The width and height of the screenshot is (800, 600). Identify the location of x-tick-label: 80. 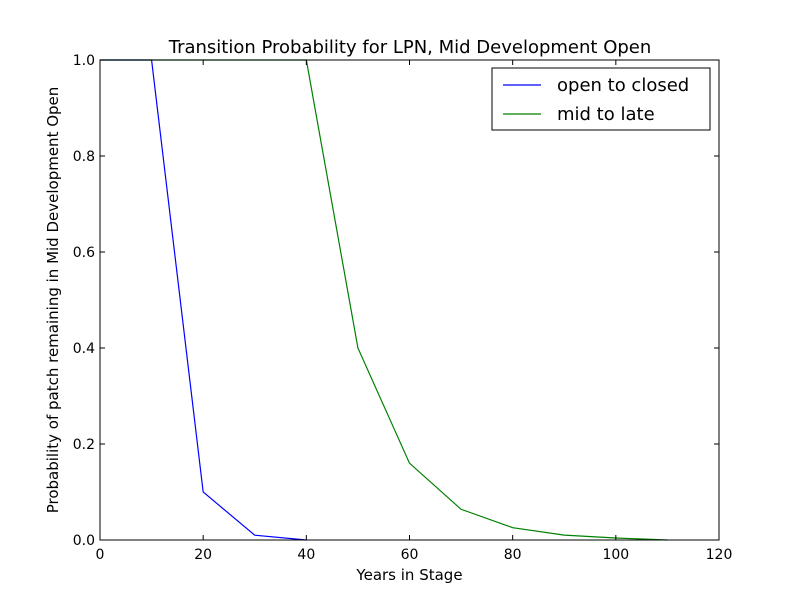
(513, 555).